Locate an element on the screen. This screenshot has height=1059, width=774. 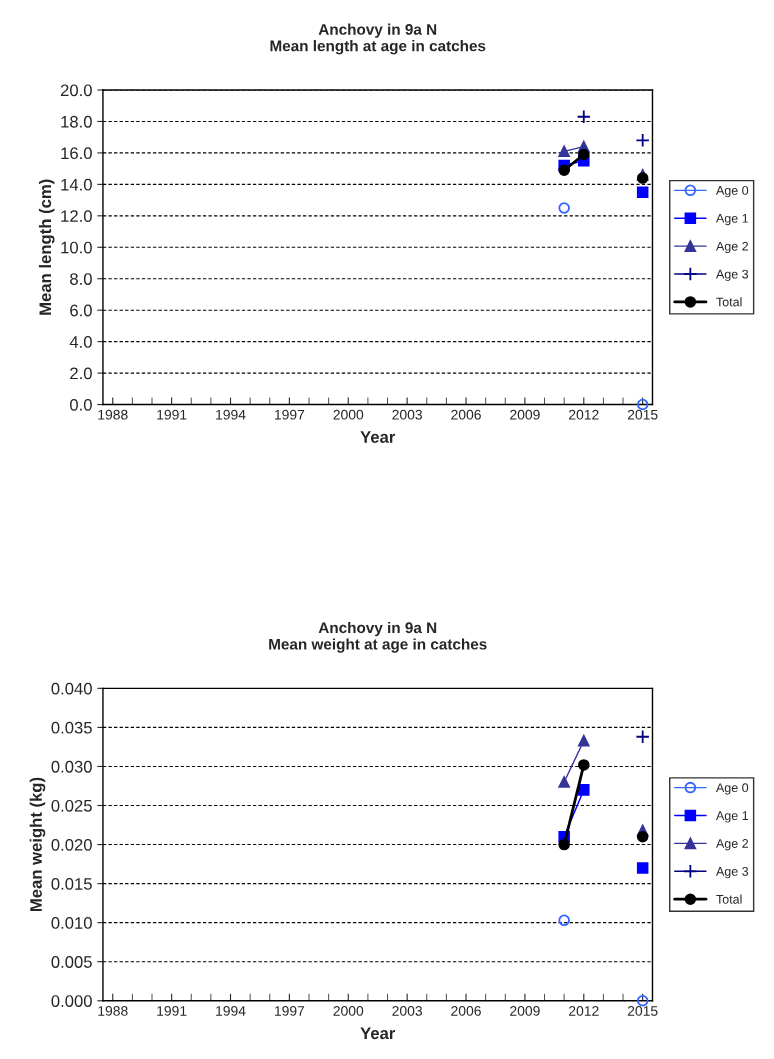
y-tick-label: 20.0 is located at coordinates (76, 90).